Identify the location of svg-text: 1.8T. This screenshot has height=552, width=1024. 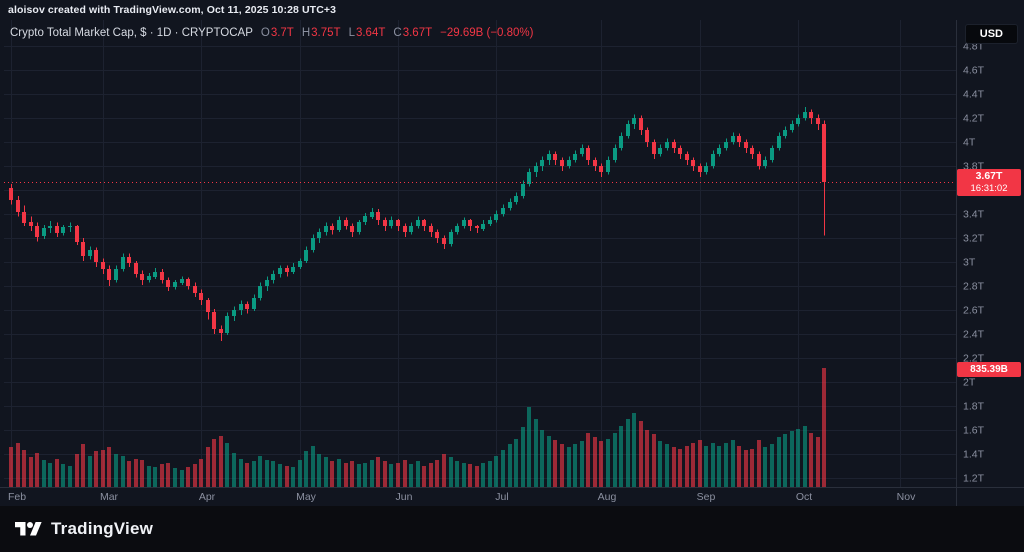
(974, 407).